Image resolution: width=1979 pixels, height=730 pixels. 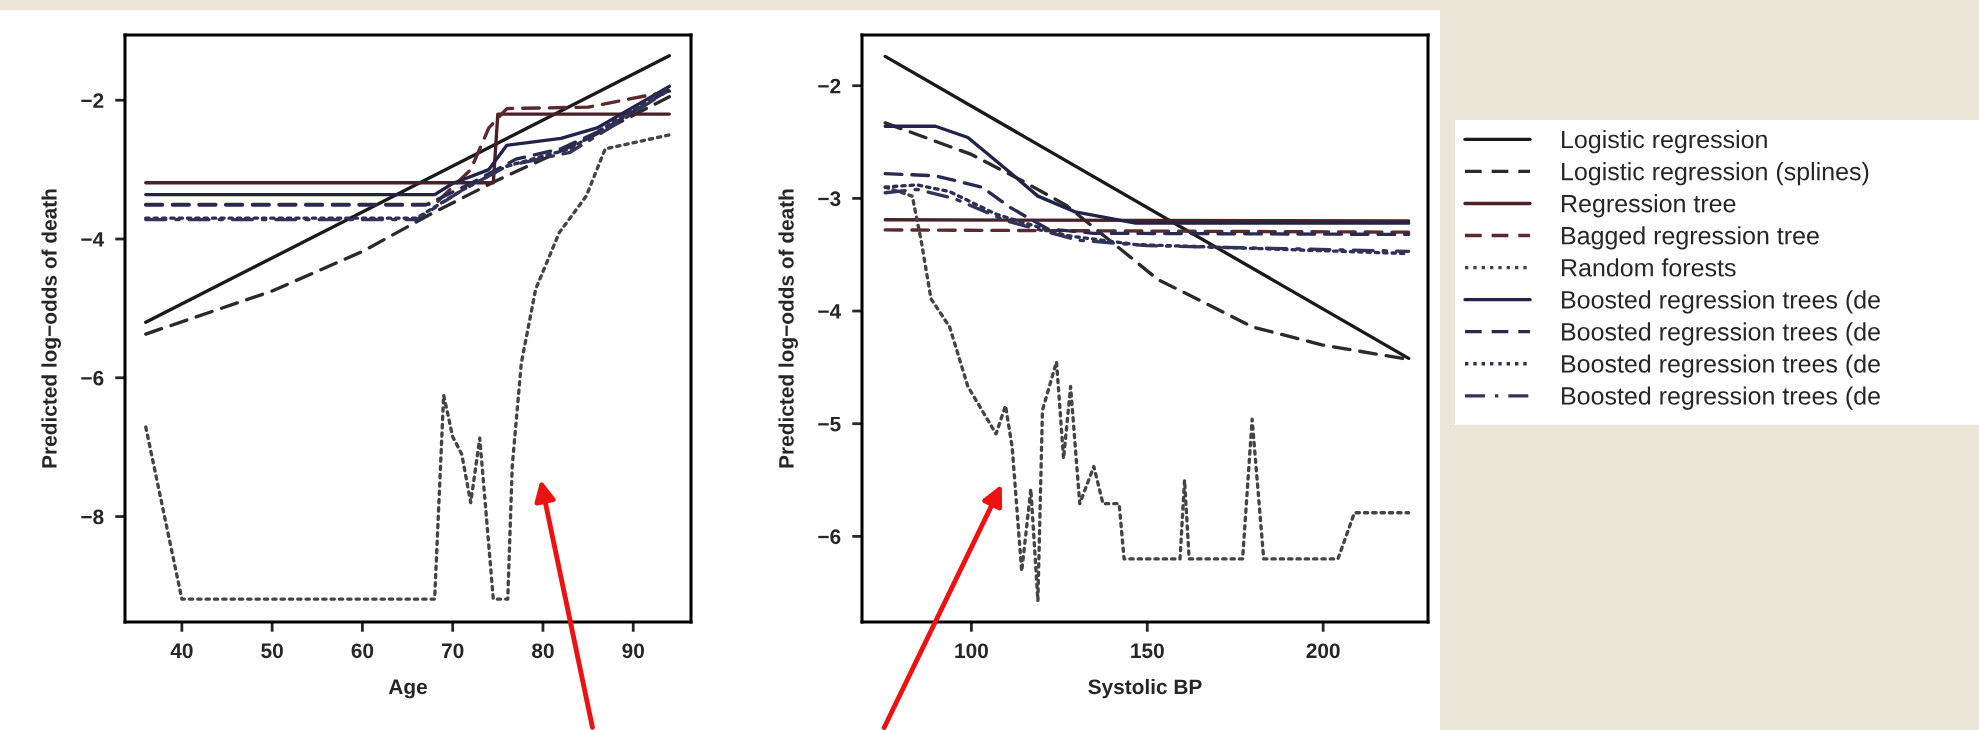 I want to click on x-tick-label: 60, so click(x=362, y=651).